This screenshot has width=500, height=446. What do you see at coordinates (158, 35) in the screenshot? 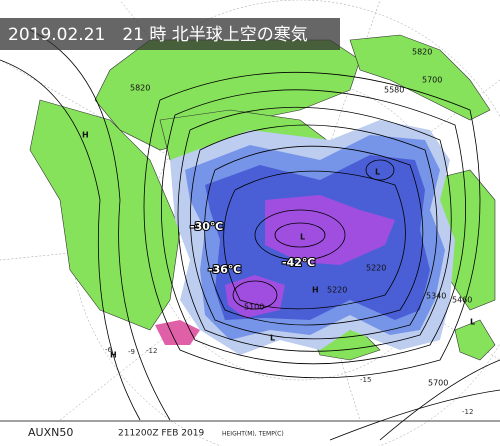
I see `title: 2019.02.21 21 時 北半球上空の寒気` at bounding box center [158, 35].